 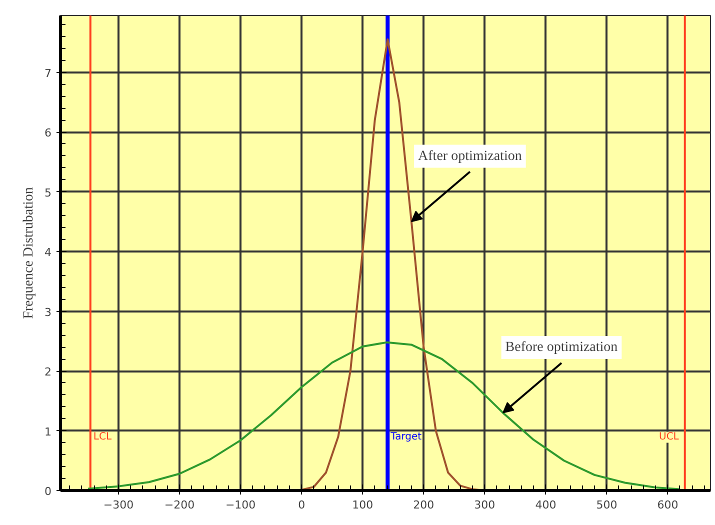 I want to click on x-tick-label: 200, so click(x=423, y=505).